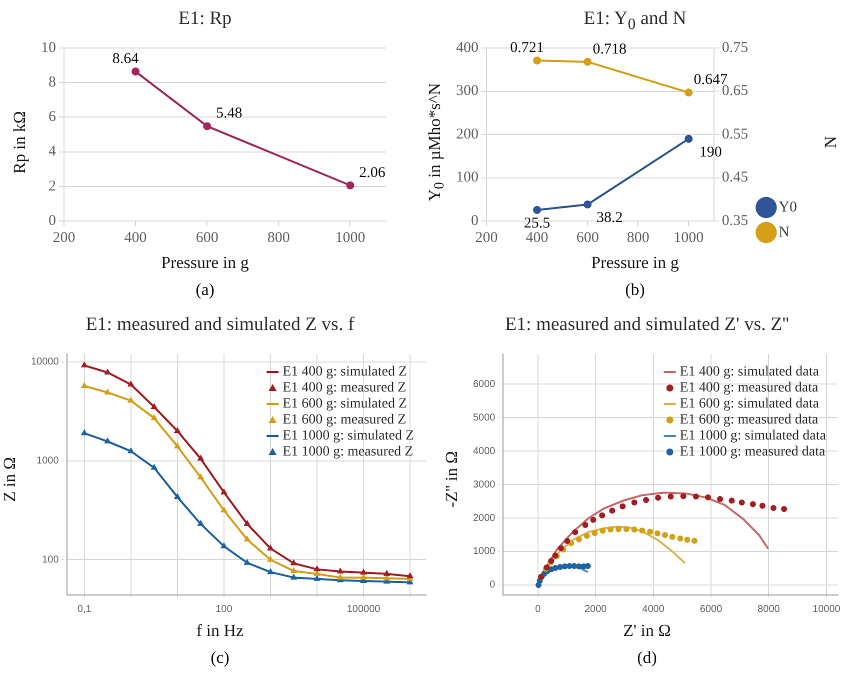 This screenshot has width=854, height=675. Describe the element at coordinates (484, 384) in the screenshot. I see `y-tick-label: 6000` at that location.